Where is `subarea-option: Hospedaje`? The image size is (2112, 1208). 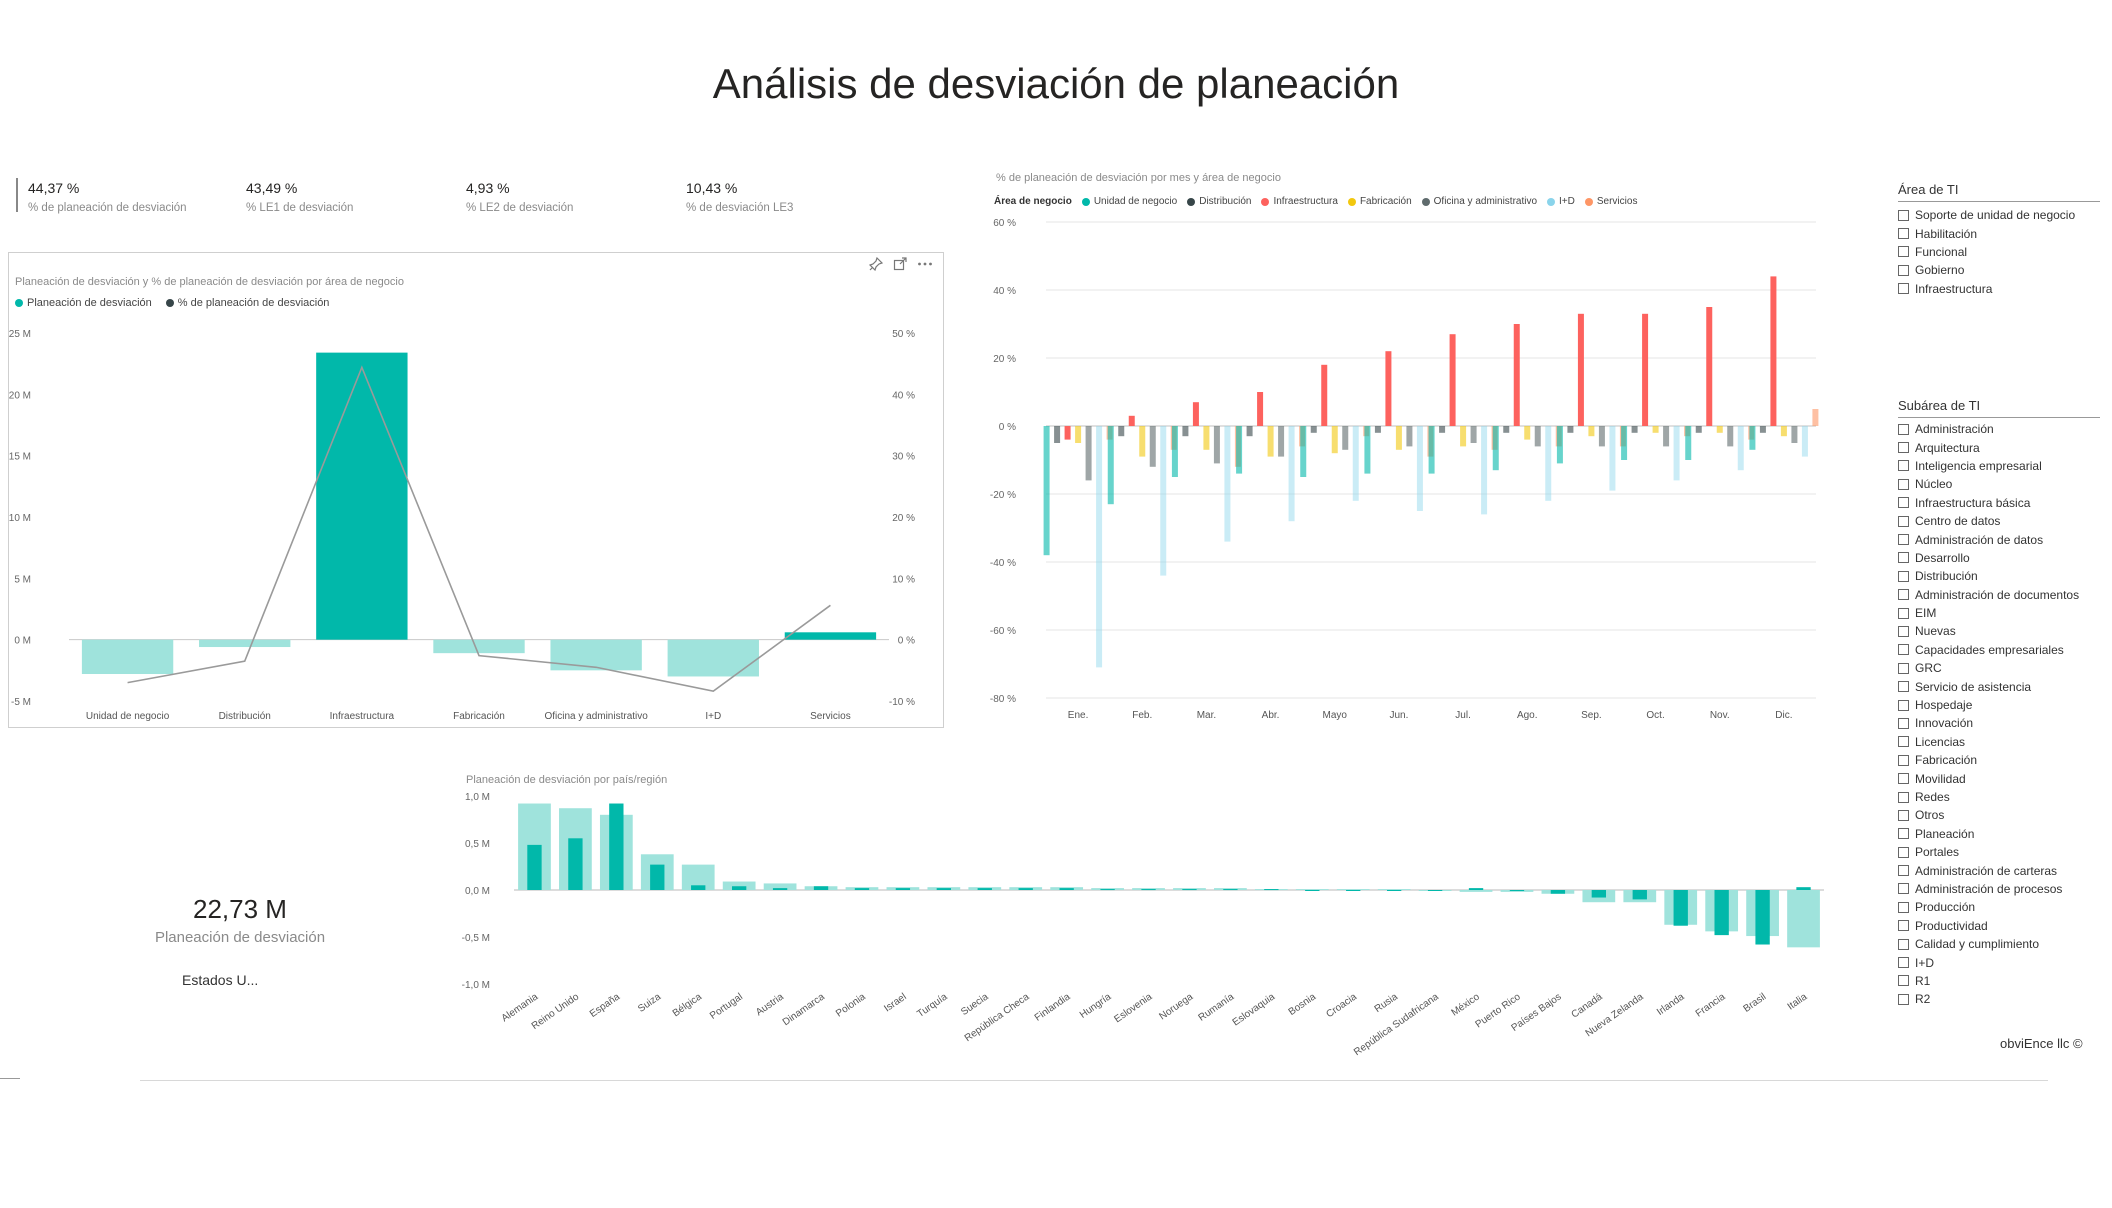 subarea-option: Hospedaje is located at coordinates (1999, 705).